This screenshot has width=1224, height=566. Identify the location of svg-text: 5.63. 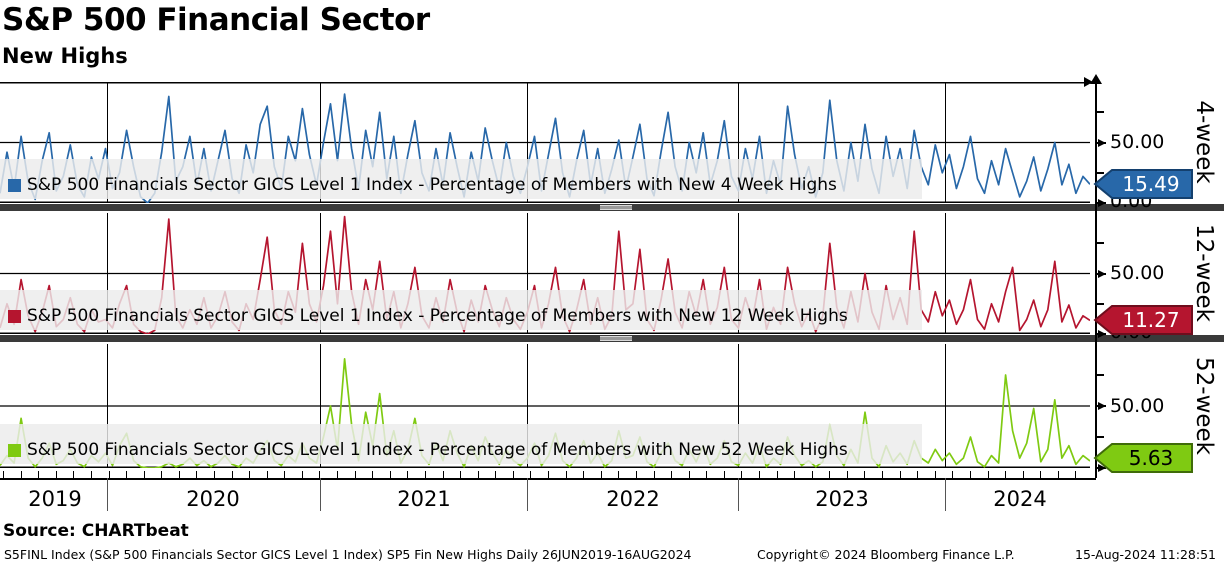
(1151, 458).